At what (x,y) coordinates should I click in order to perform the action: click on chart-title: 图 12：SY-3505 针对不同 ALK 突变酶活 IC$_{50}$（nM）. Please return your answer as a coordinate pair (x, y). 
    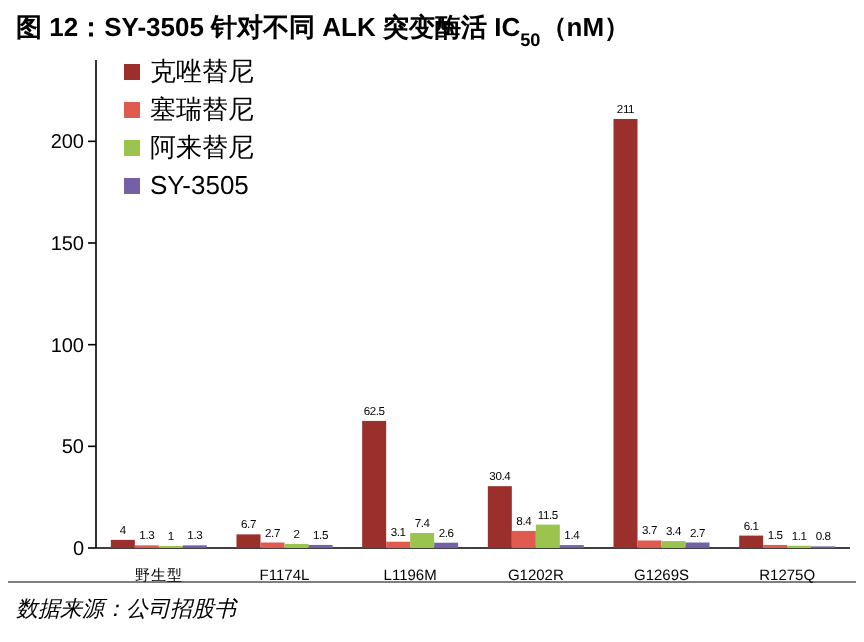
    Looking at the image, I should click on (323, 31).